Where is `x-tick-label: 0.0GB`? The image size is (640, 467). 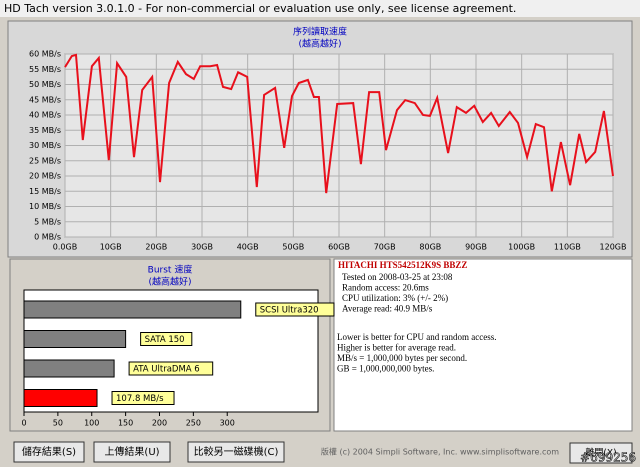 x-tick-label: 0.0GB is located at coordinates (65, 247).